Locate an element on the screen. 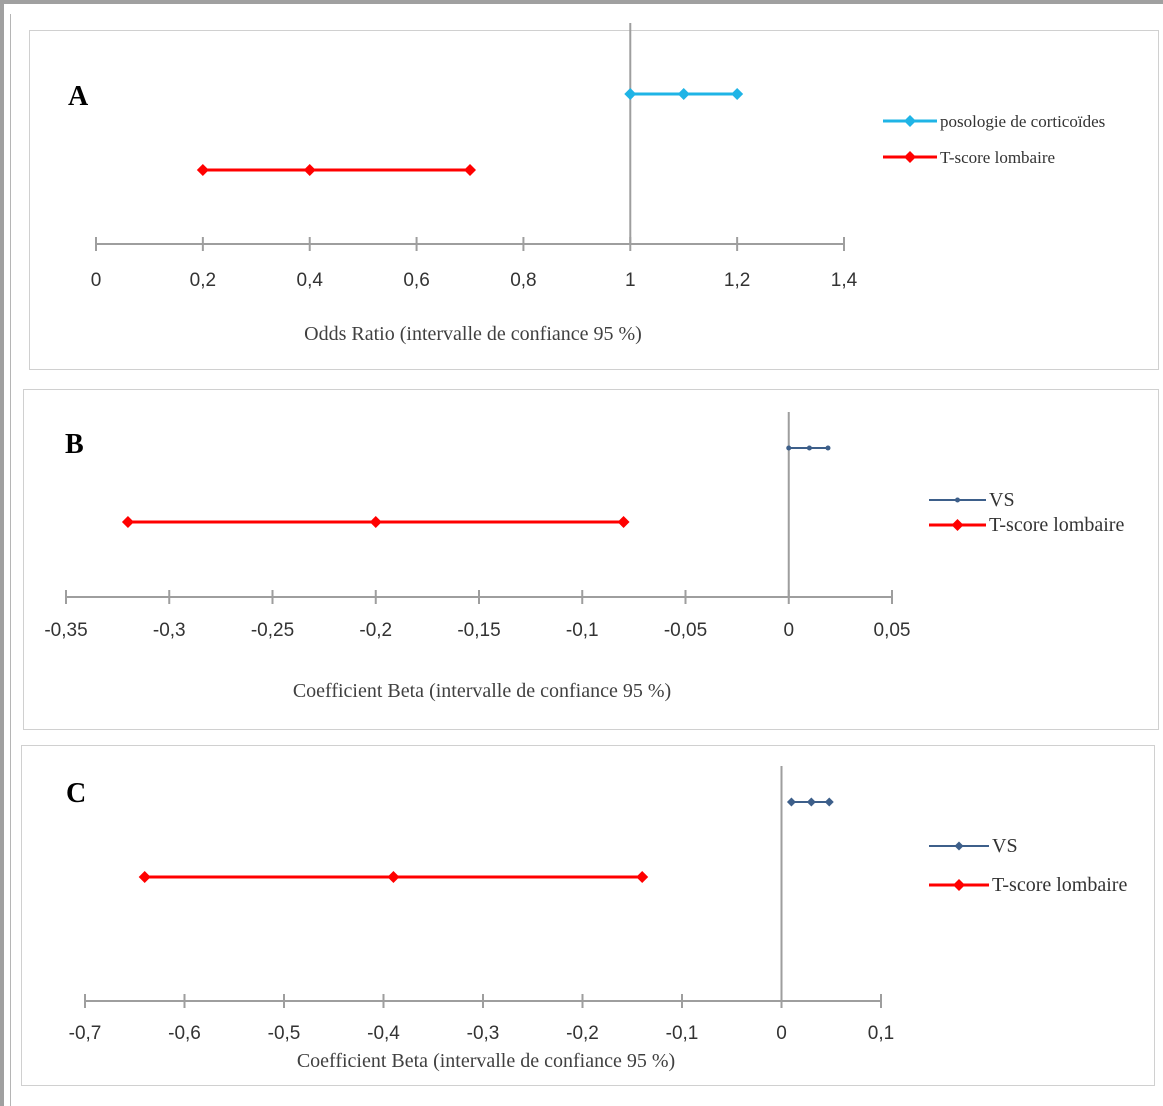 This screenshot has height=1106, width=1163. x-tick-label: -0,7 is located at coordinates (85, 1033).